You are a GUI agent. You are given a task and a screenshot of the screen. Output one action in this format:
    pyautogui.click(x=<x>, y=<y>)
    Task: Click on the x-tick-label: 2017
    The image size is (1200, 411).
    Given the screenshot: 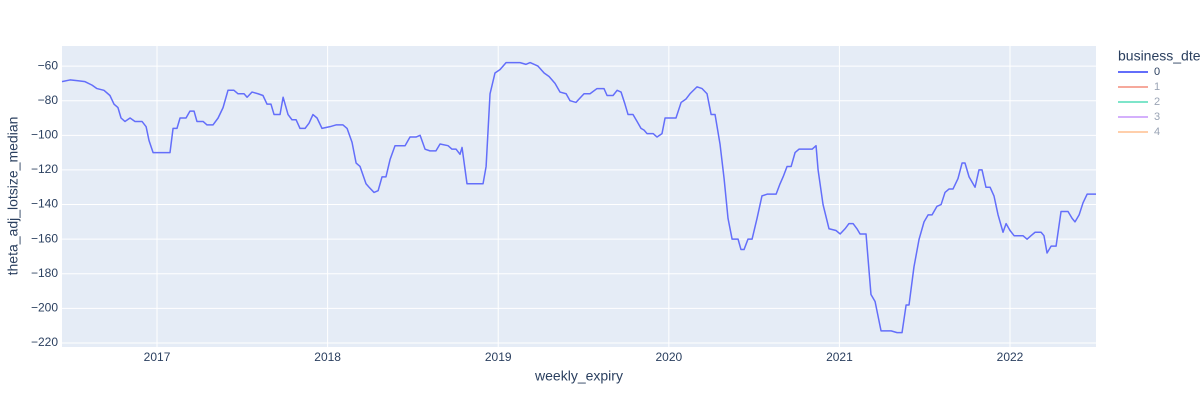 What is the action you would take?
    pyautogui.click(x=157, y=357)
    